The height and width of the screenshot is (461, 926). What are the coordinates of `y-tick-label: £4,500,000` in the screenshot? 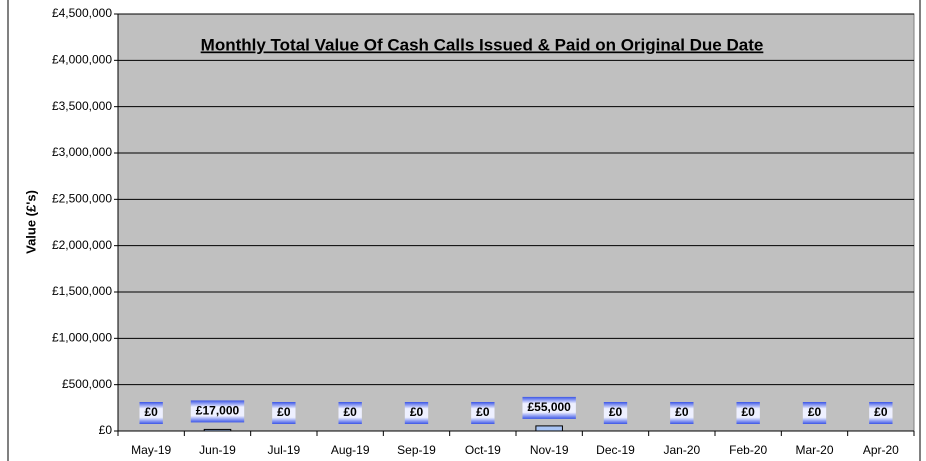 It's located at (82, 13).